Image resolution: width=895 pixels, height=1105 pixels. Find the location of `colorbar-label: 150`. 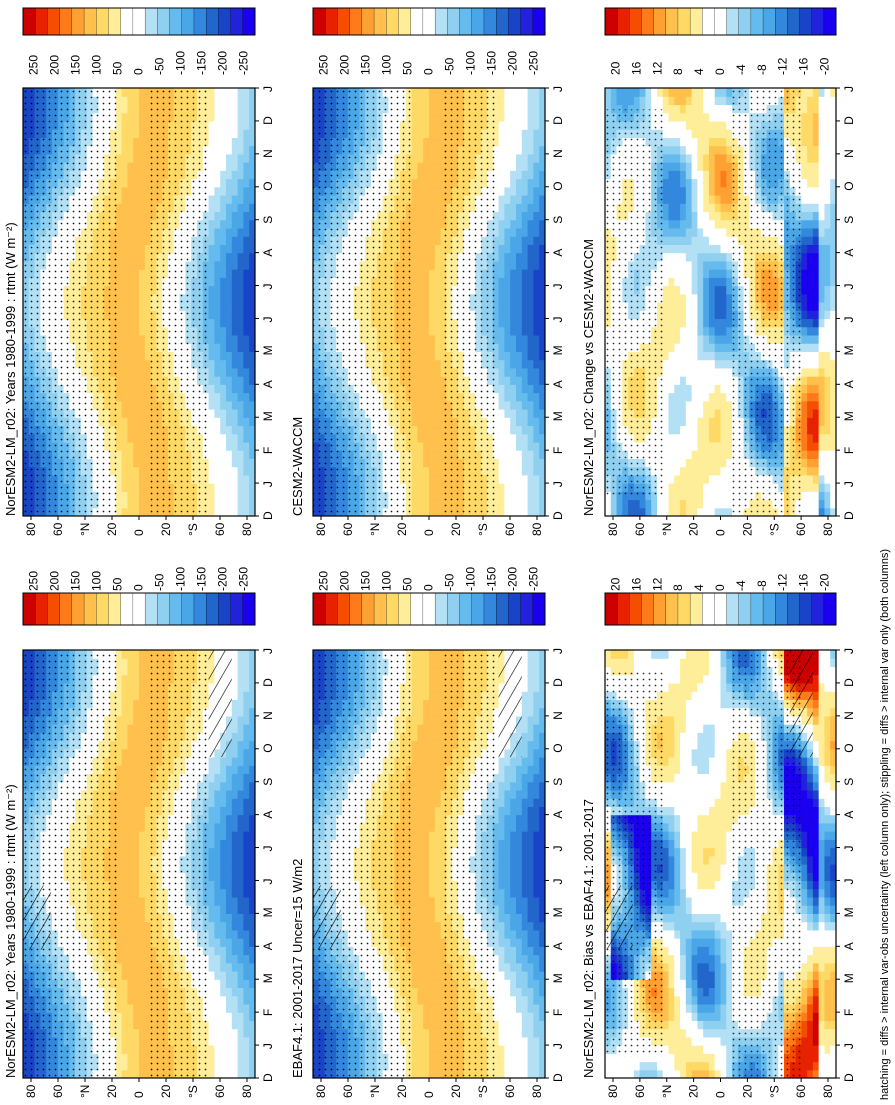

colorbar-label: 150 is located at coordinates (366, 581).